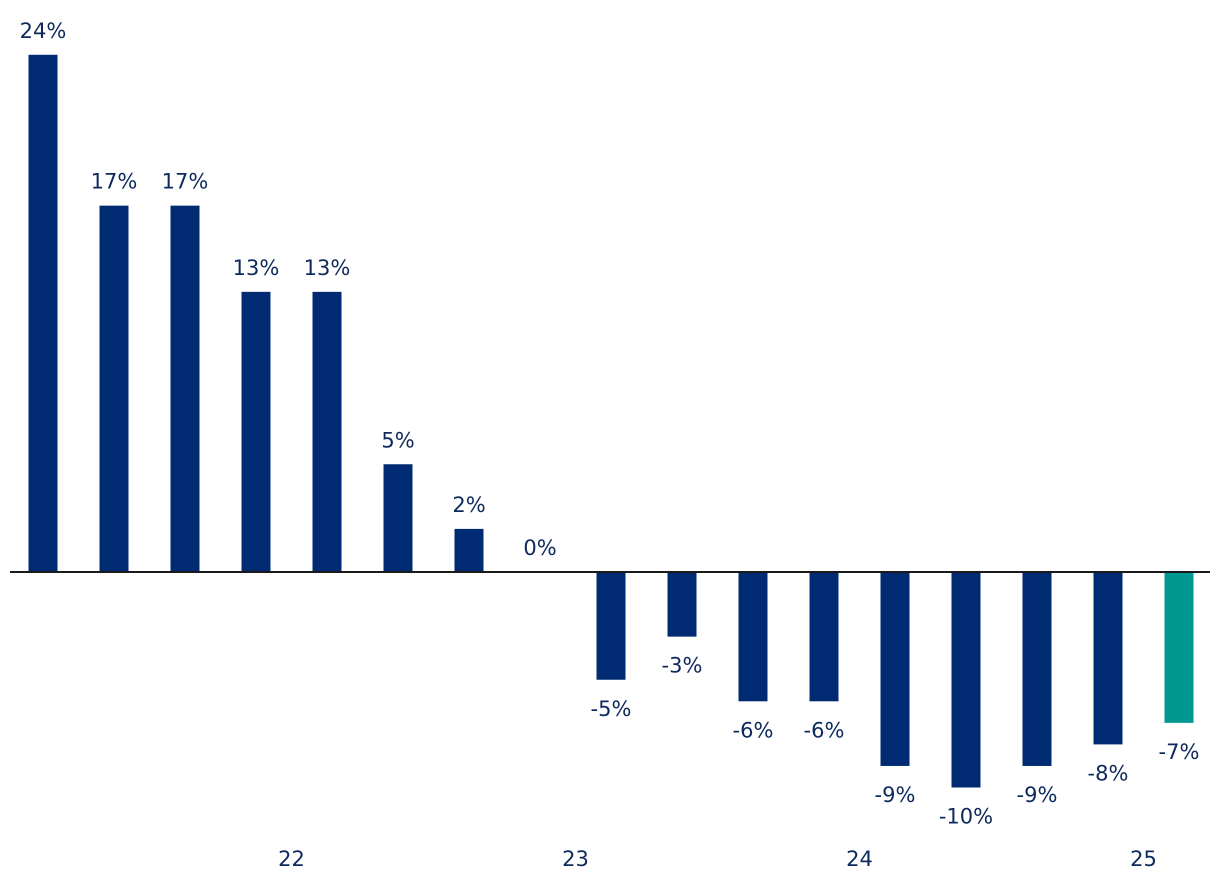 The width and height of the screenshot is (1220, 896). What do you see at coordinates (185, 182) in the screenshot?
I see `value-label-3: 17%` at bounding box center [185, 182].